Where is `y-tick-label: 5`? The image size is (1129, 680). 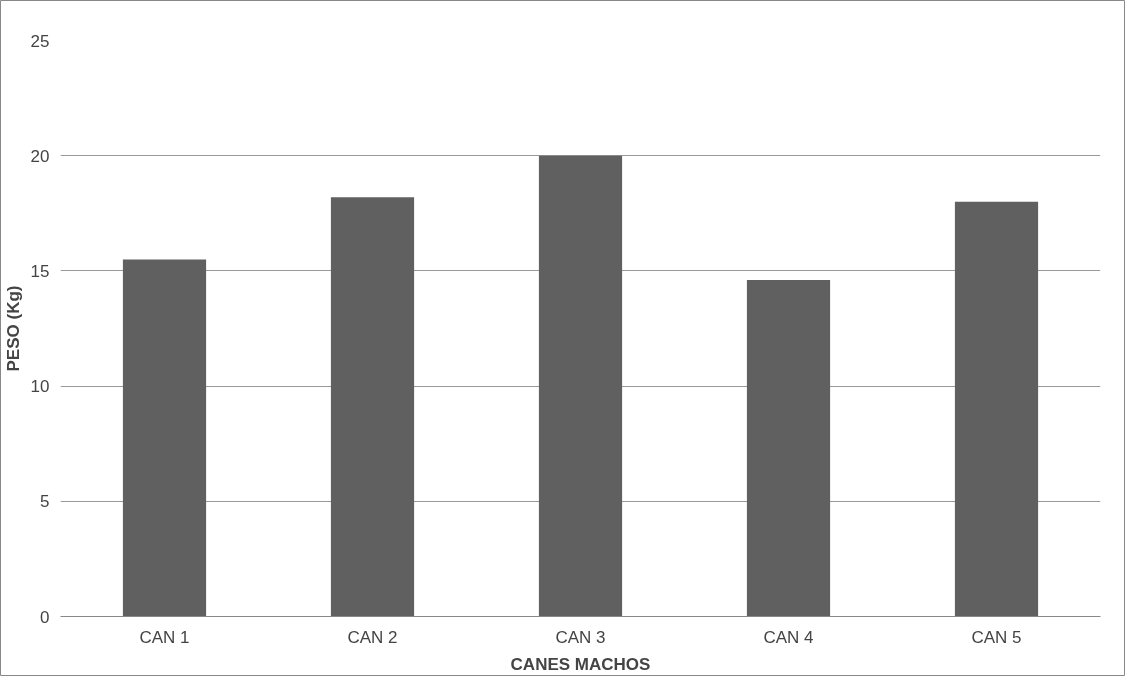
y-tick-label: 5 is located at coordinates (45, 502).